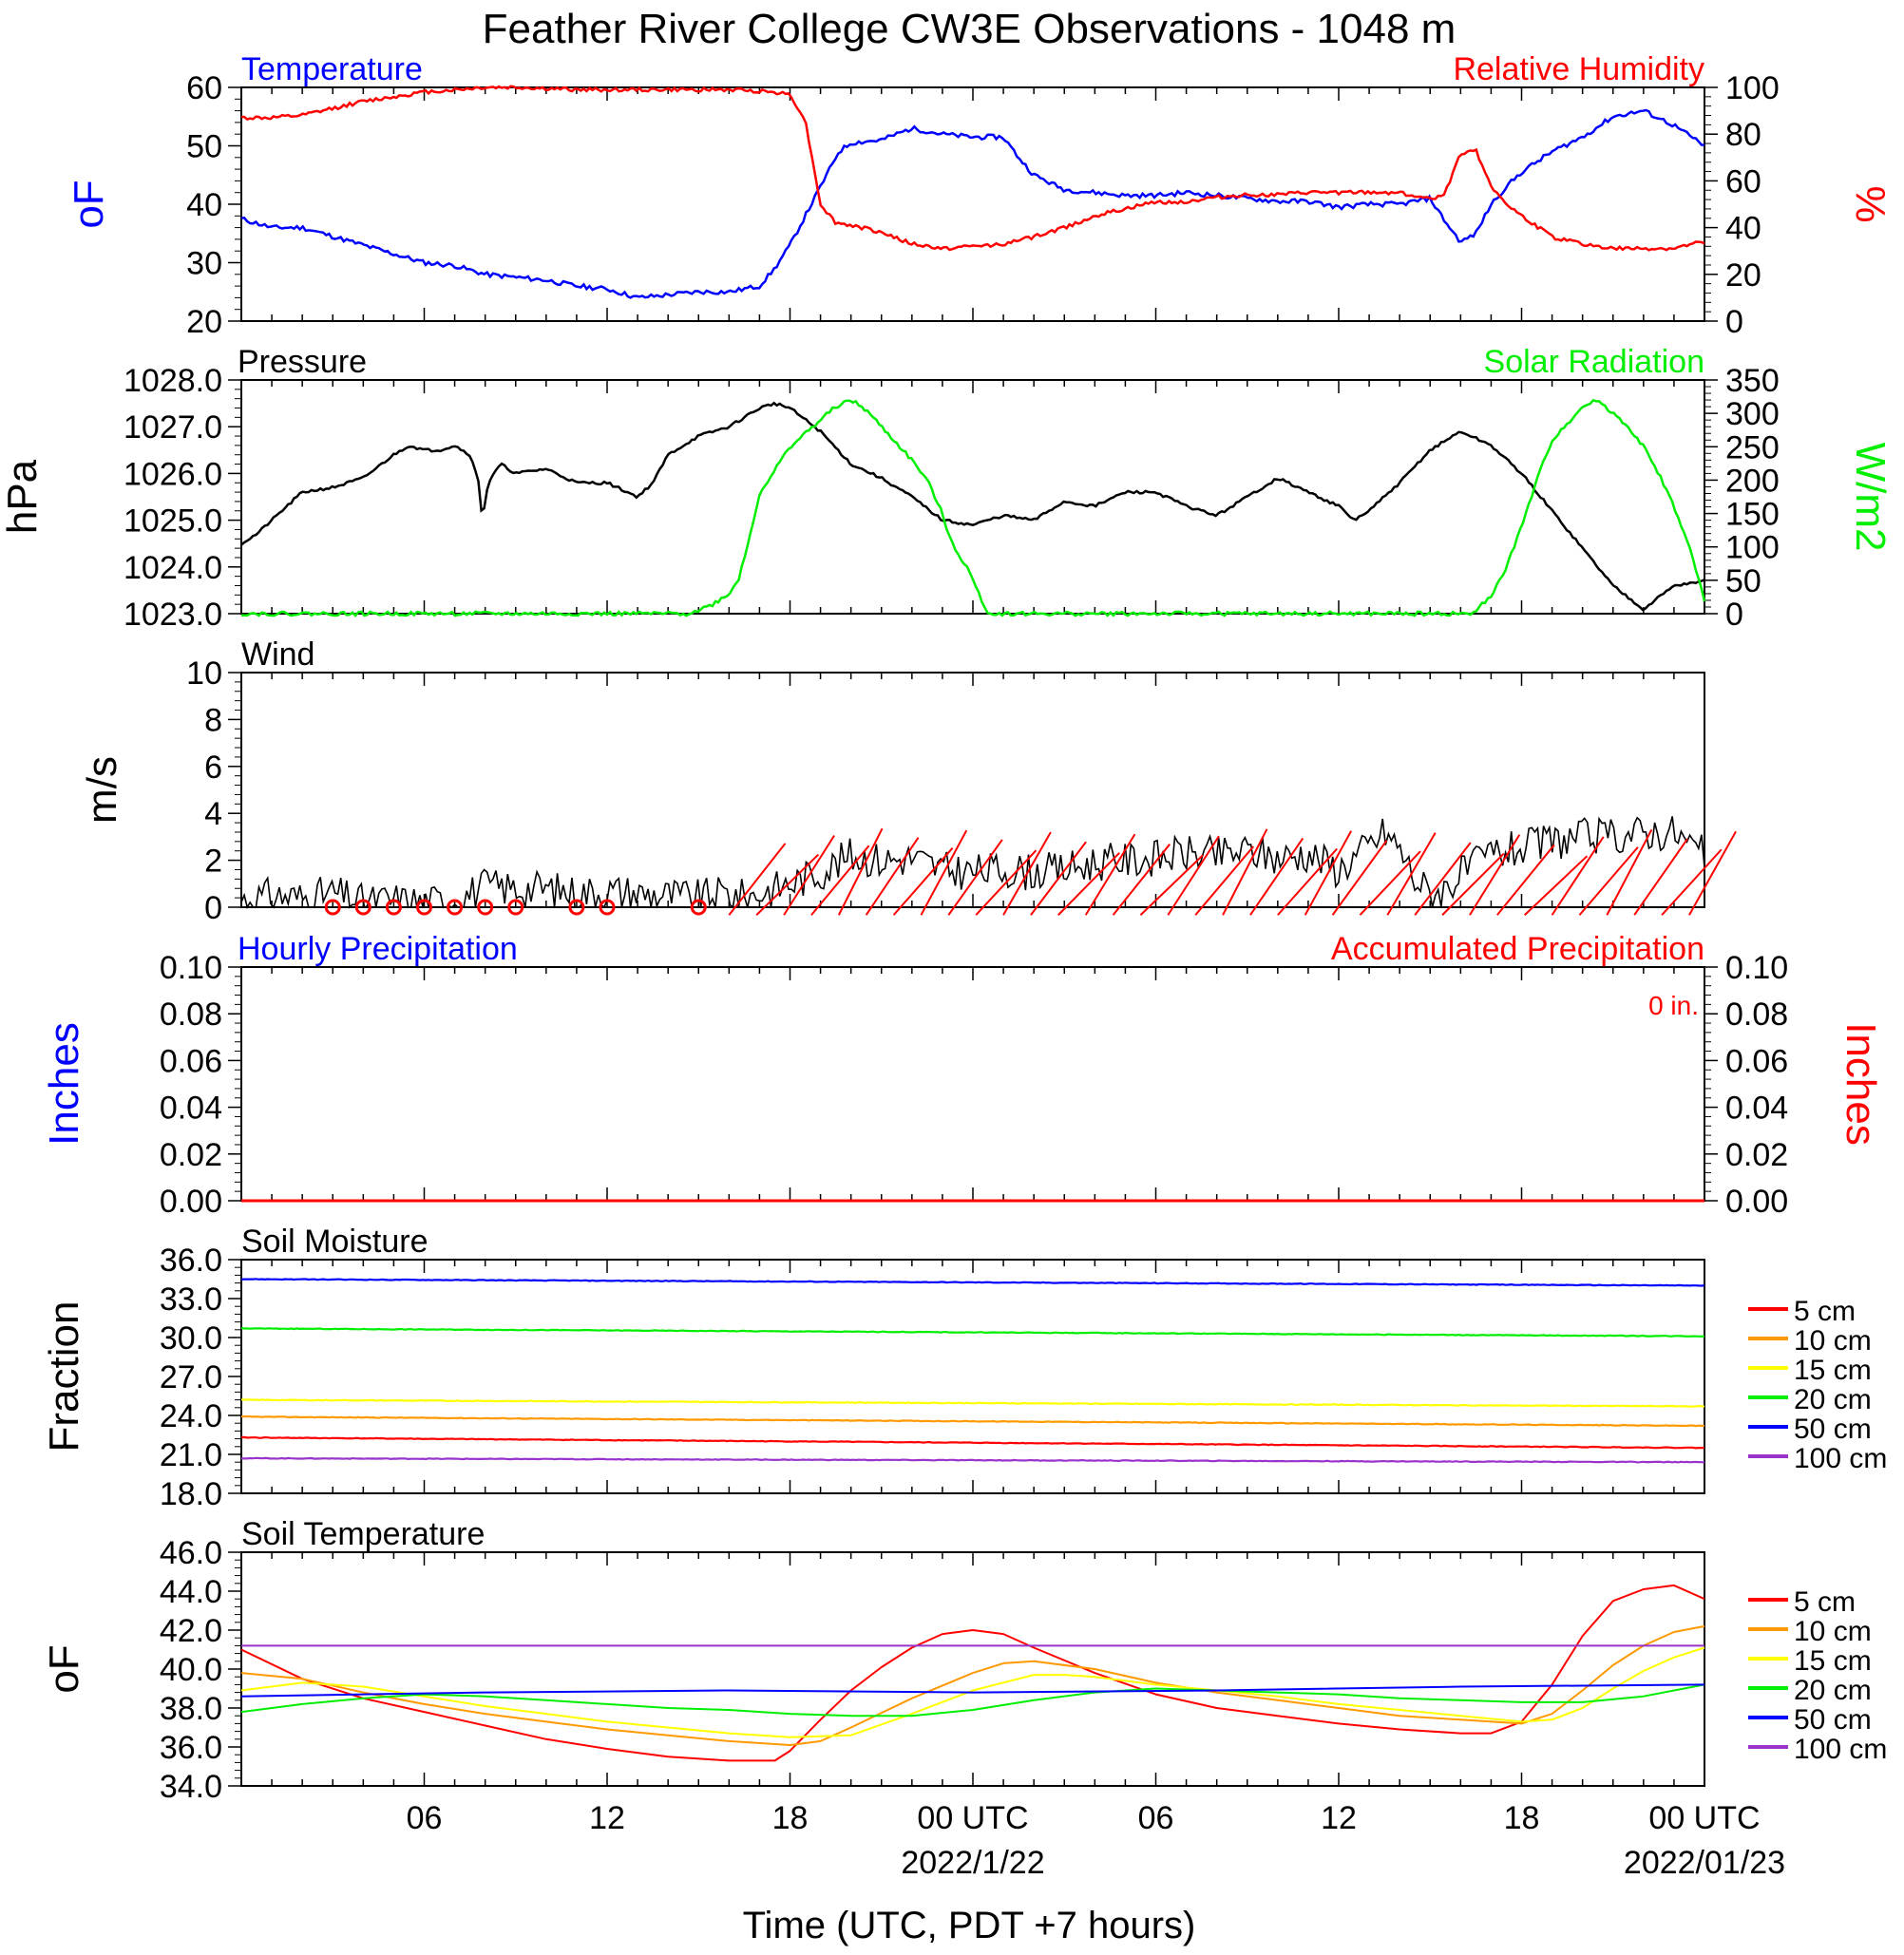  Describe the element at coordinates (191, 1553) in the screenshot. I see `y-tick-label: 46.0` at that location.